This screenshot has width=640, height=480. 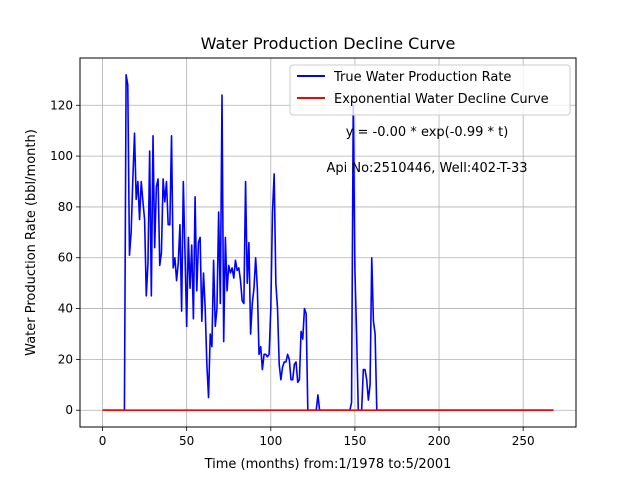 What do you see at coordinates (65, 309) in the screenshot?
I see `y-tick-label-2: 40` at bounding box center [65, 309].